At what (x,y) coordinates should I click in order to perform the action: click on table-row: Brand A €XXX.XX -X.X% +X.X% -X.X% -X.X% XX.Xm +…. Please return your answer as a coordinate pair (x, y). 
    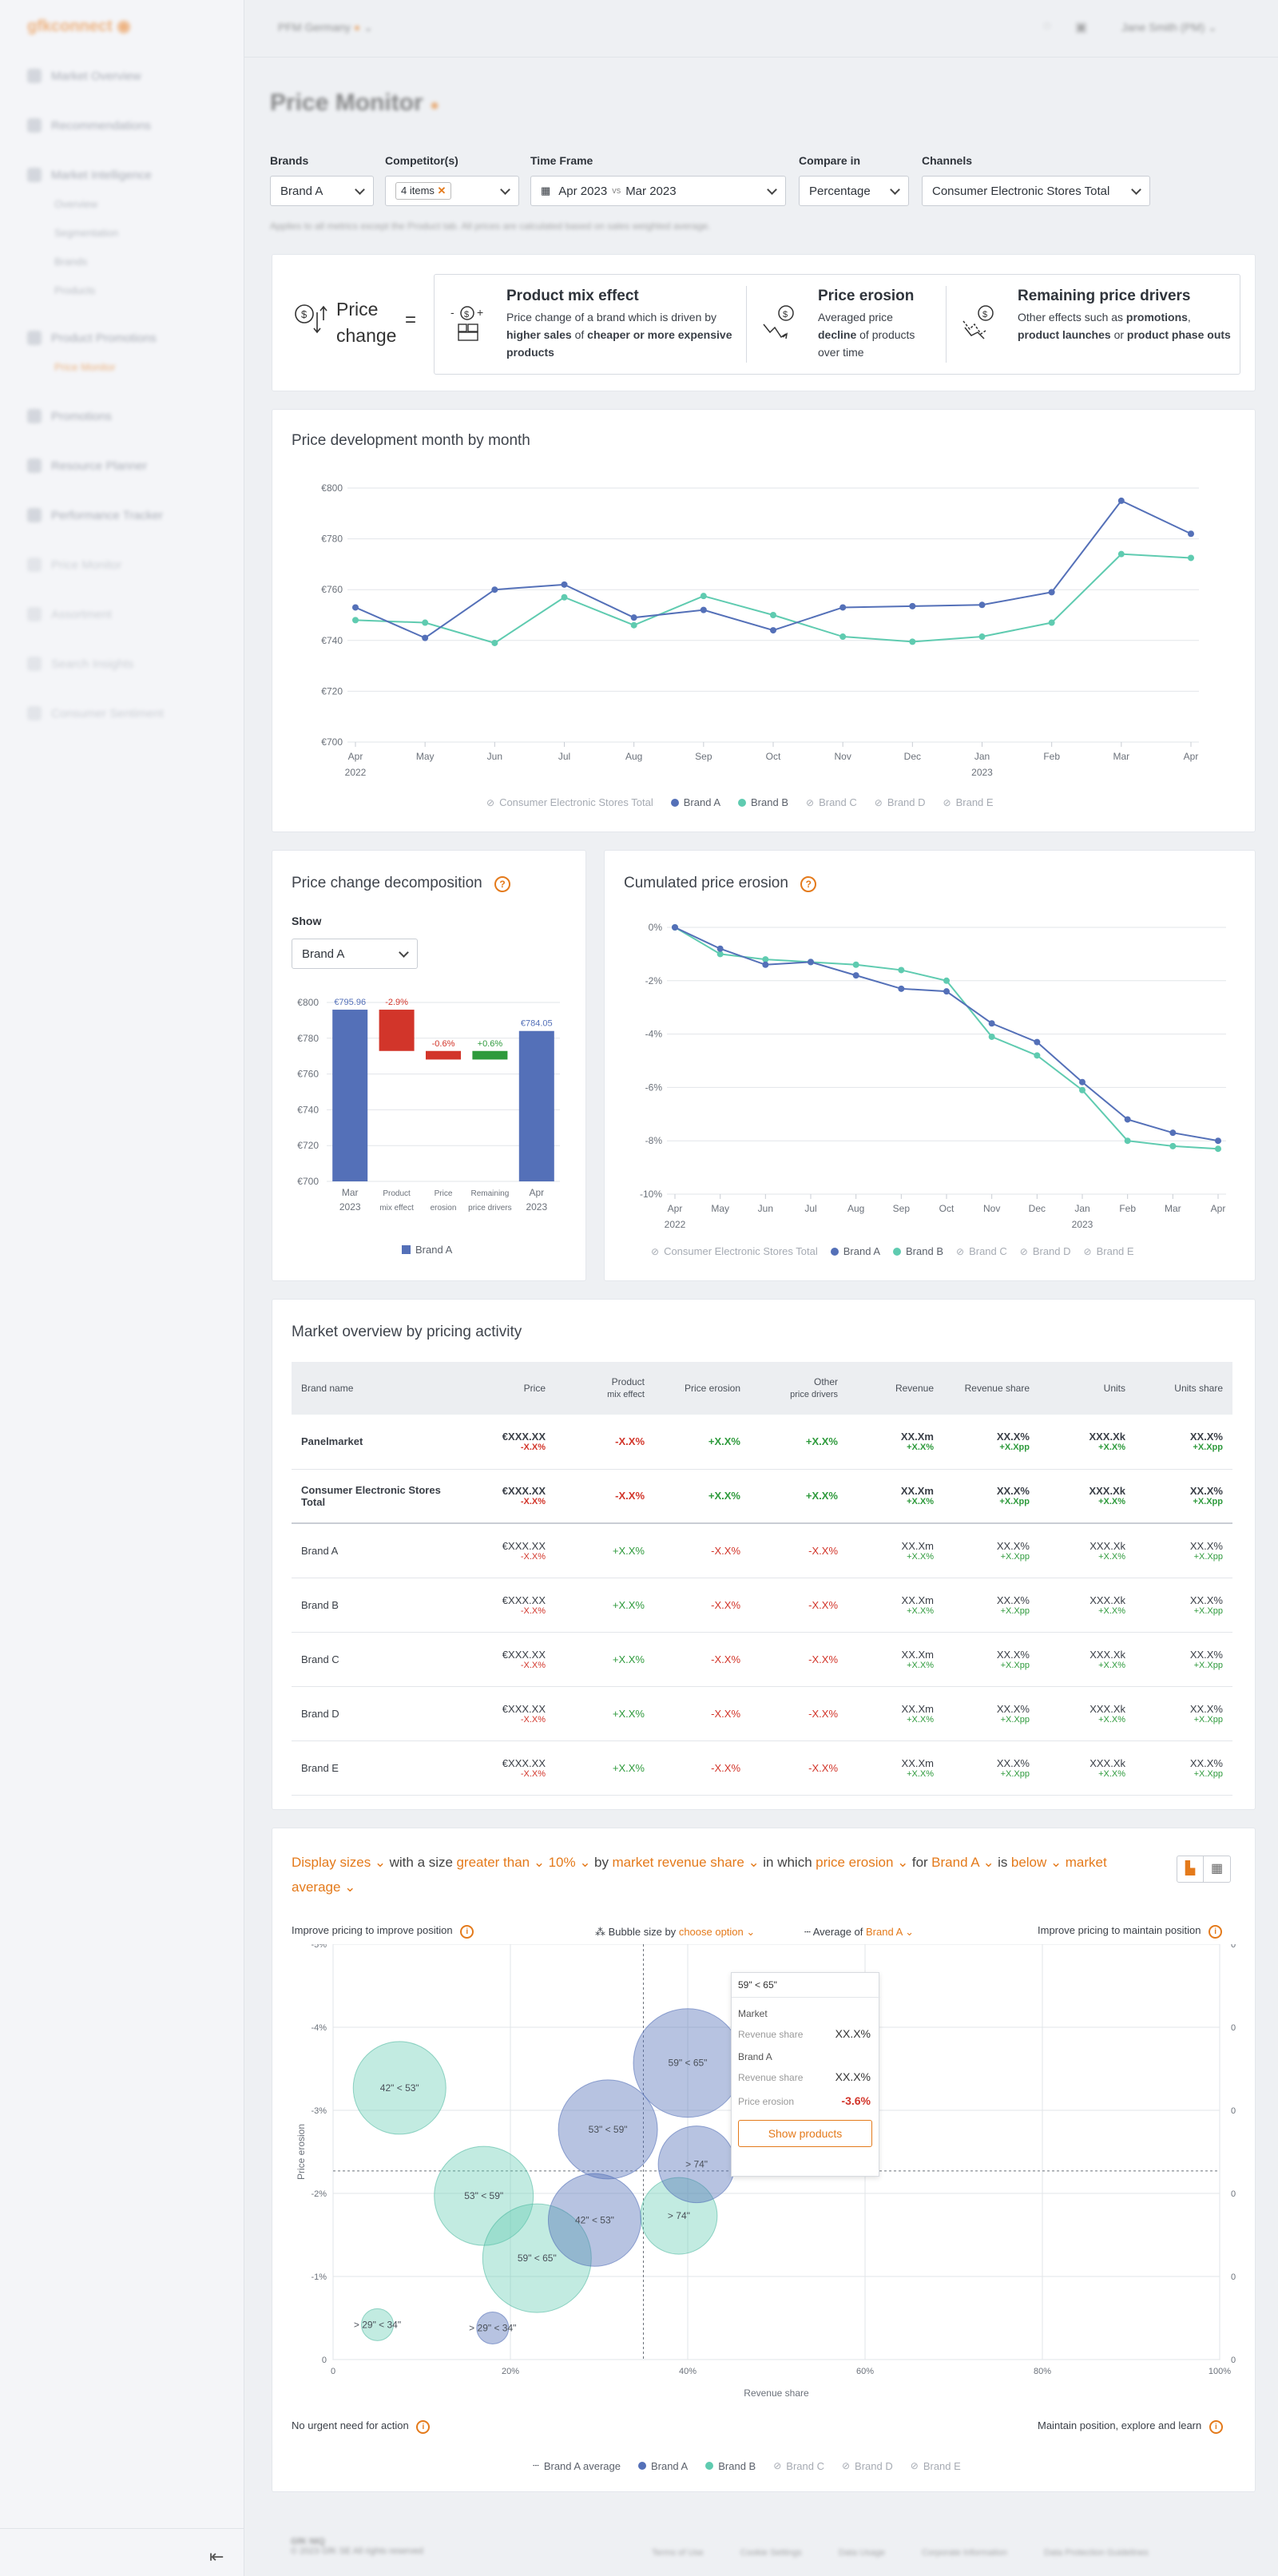
    Looking at the image, I should click on (762, 1550).